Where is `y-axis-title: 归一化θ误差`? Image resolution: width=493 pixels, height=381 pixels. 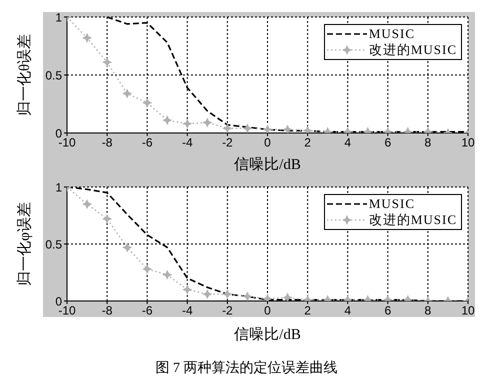
y-axis-title: 归一化θ误差 is located at coordinates (24, 75).